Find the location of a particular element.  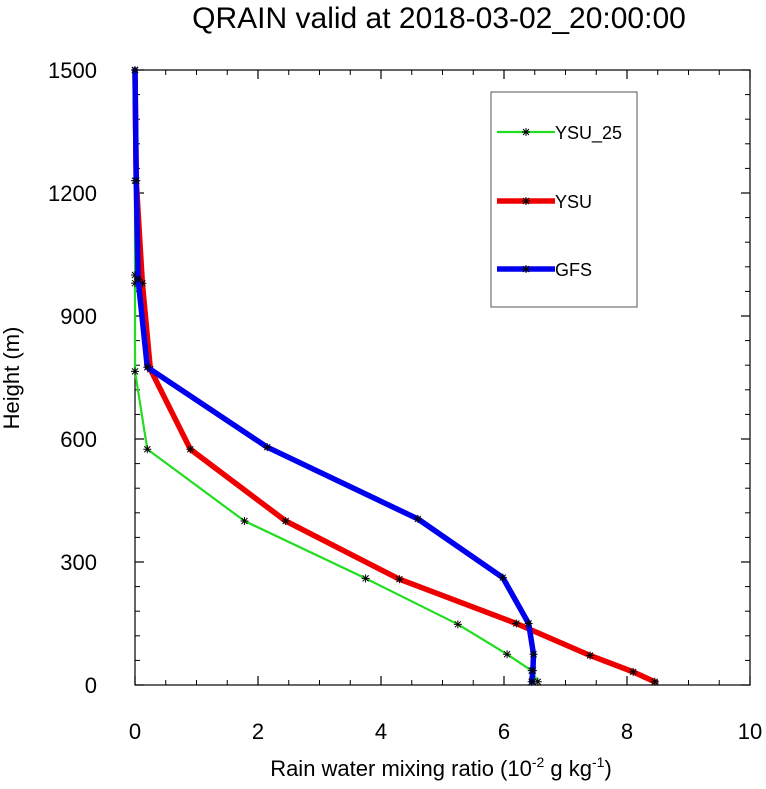

x-axis-label-suffix: ) is located at coordinates (607, 768).